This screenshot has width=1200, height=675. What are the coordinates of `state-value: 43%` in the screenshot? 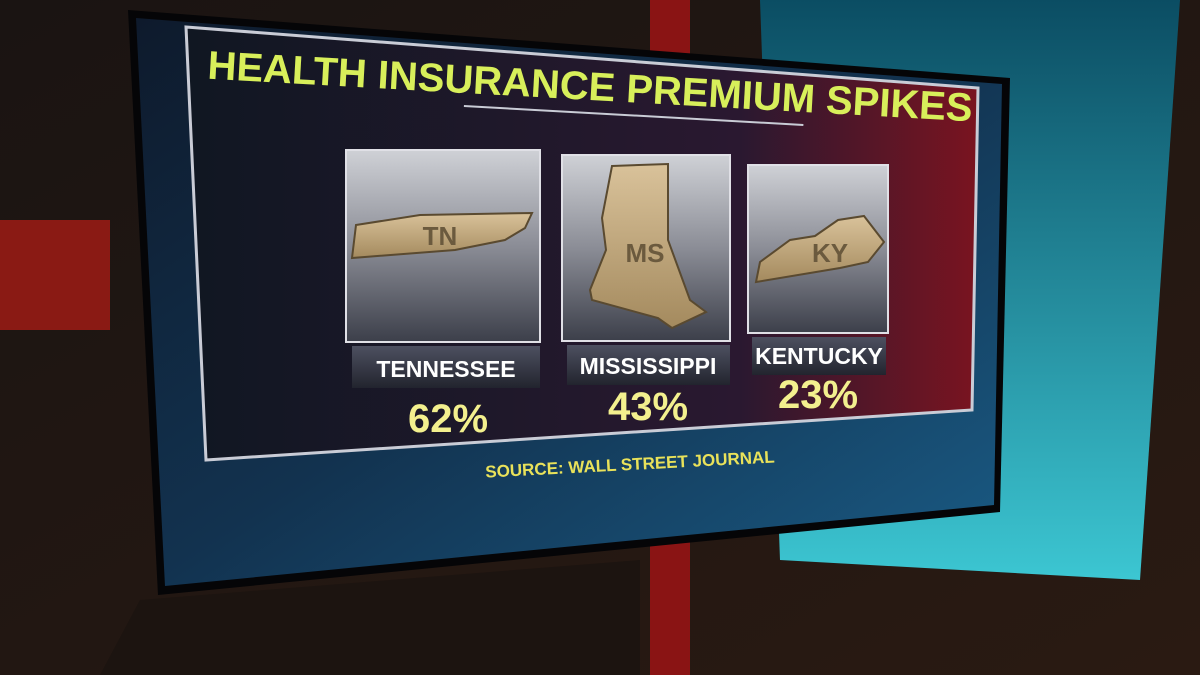 It's located at (648, 407).